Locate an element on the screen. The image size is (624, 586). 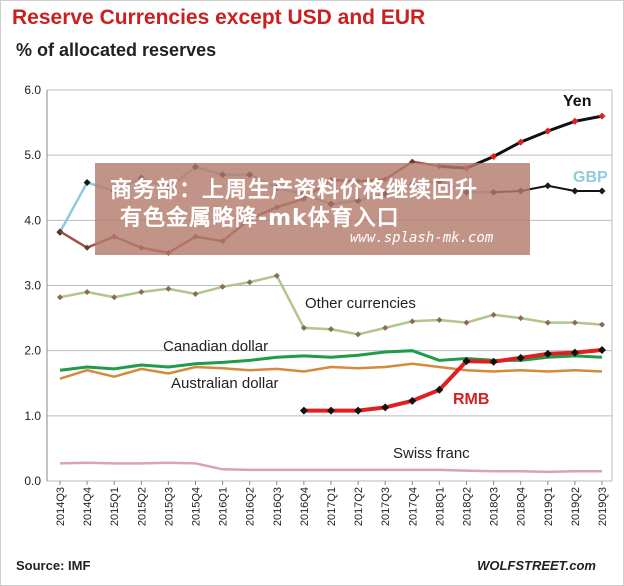
series-label: RMB is located at coordinates (471, 399).